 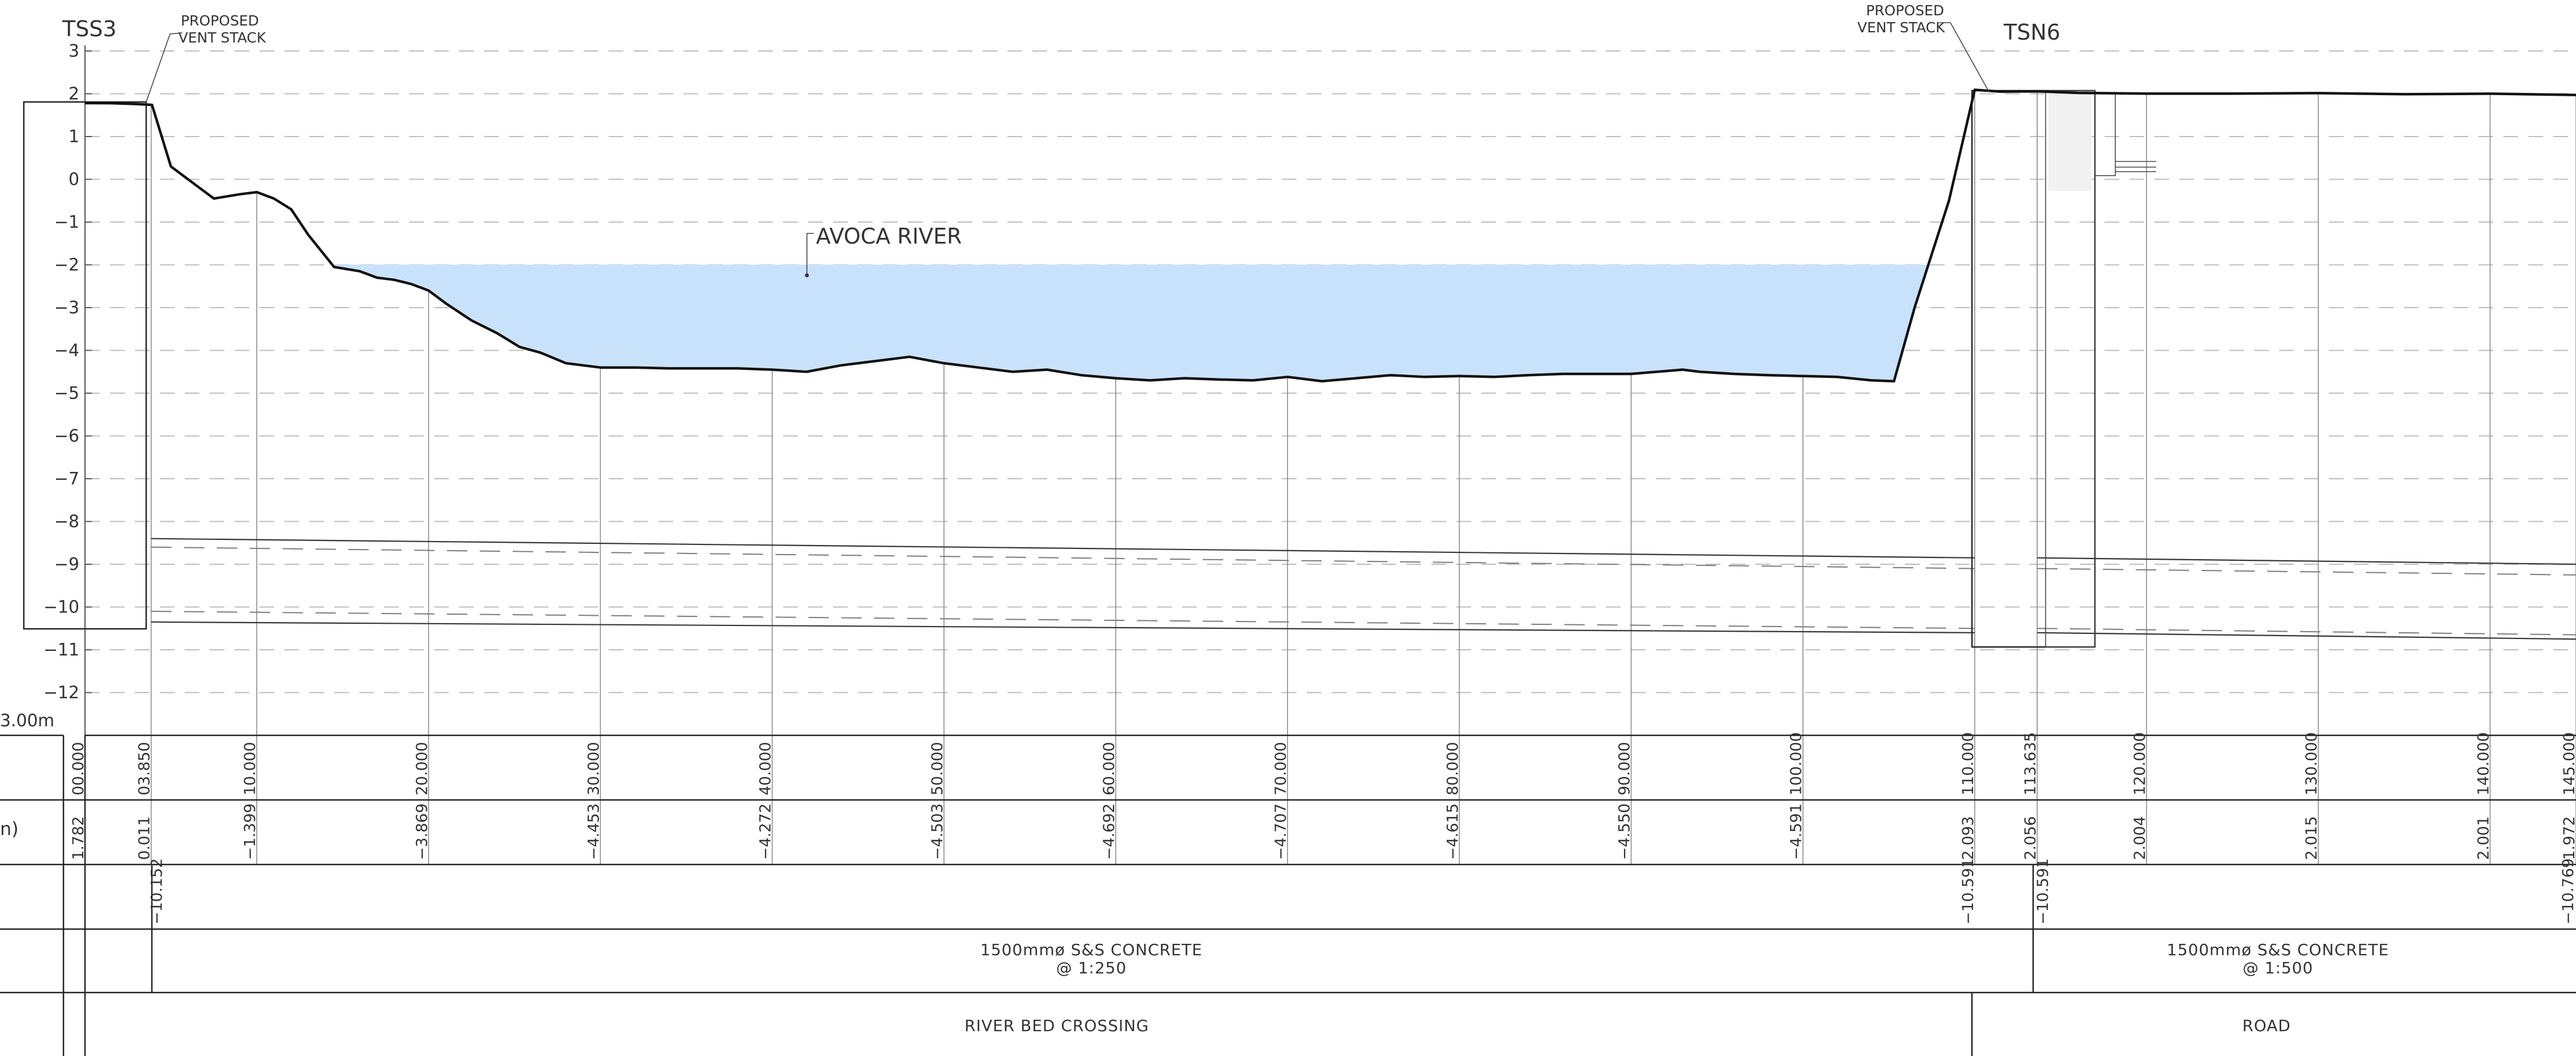 I want to click on ground-level-label: −4.615, so click(x=1452, y=831).